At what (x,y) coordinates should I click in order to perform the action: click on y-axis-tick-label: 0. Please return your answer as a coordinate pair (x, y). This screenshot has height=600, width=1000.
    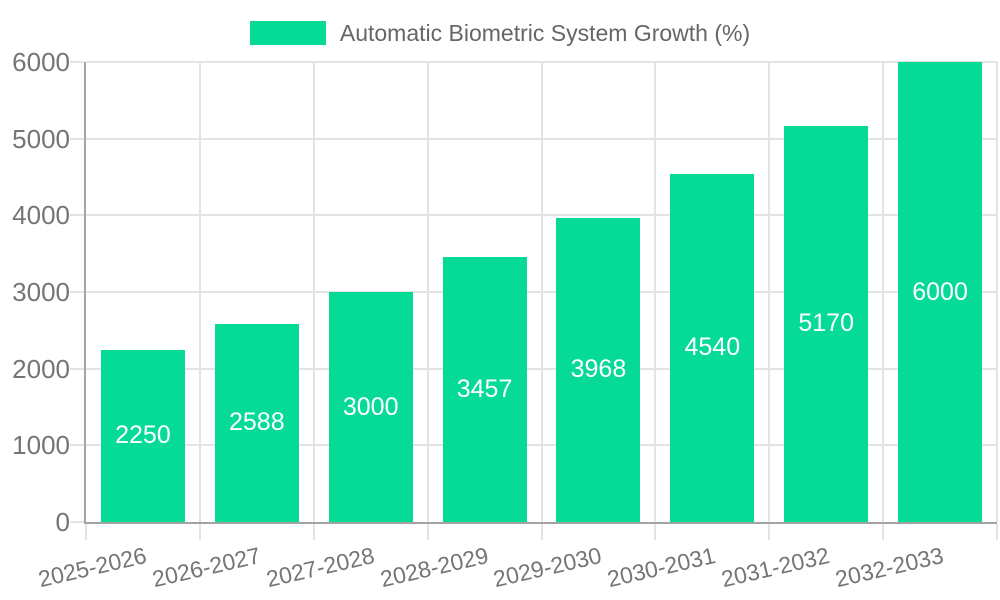
    Looking at the image, I should click on (62, 522).